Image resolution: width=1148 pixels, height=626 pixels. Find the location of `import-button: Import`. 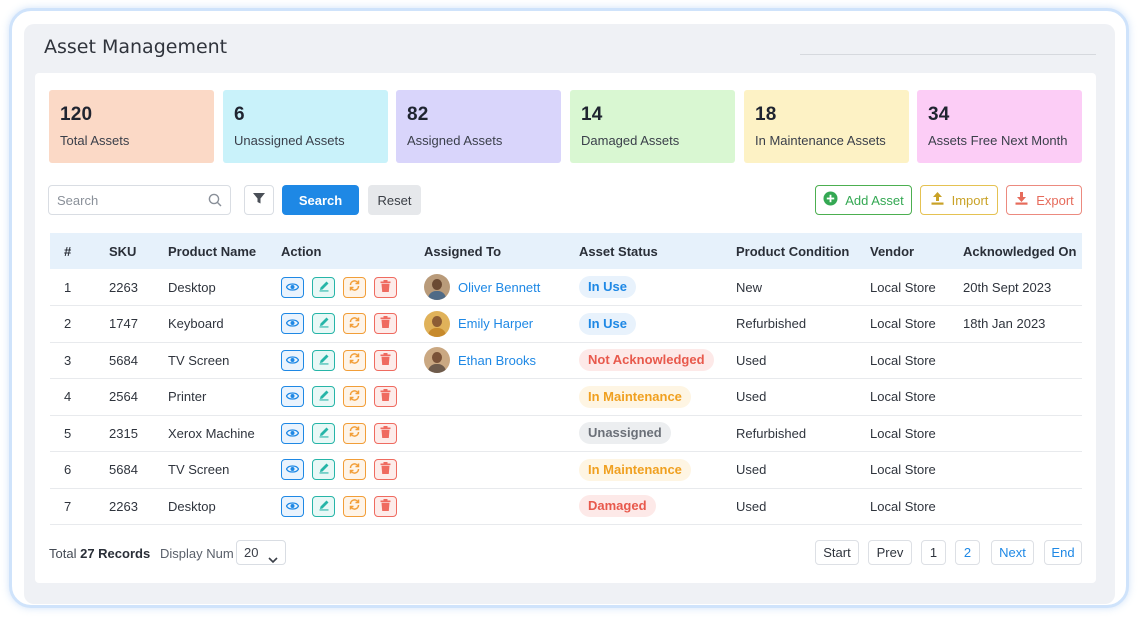

import-button: Import is located at coordinates (959, 200).